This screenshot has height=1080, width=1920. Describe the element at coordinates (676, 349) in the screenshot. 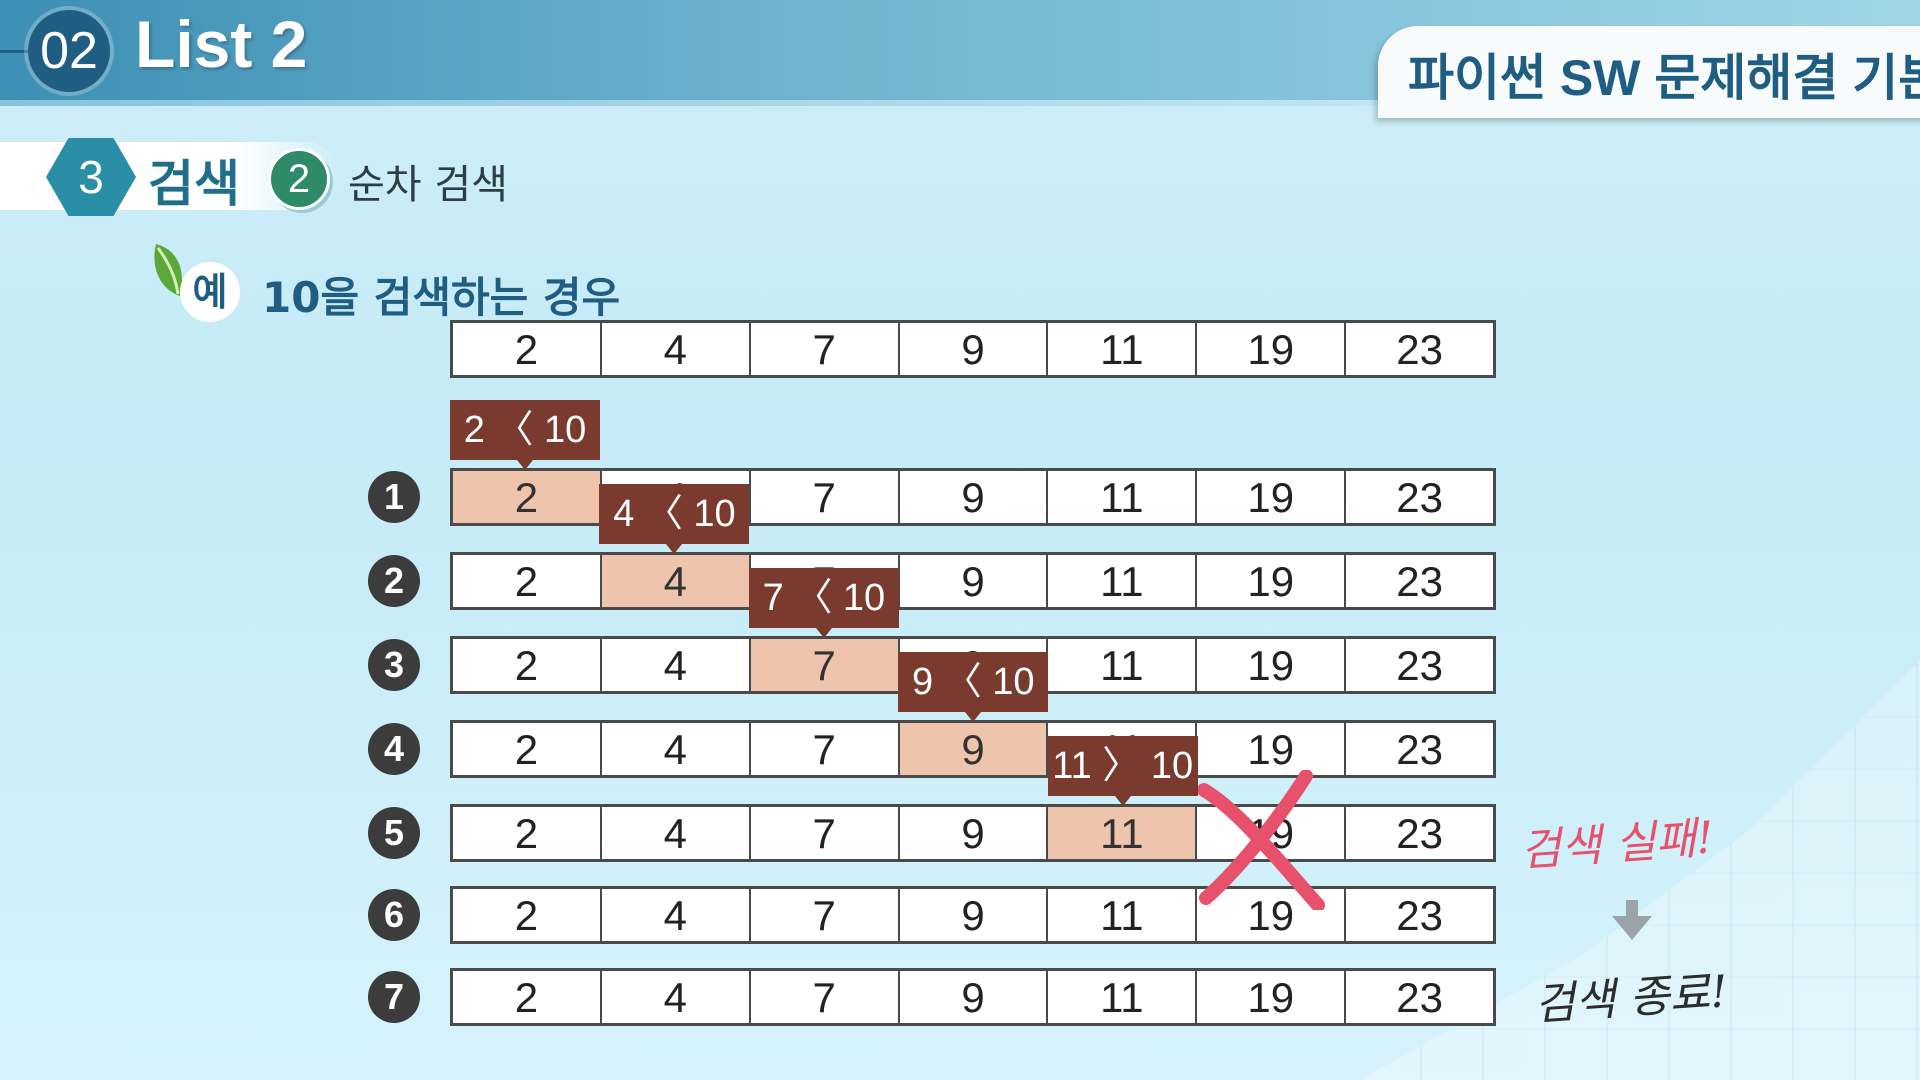

I see `array-cell: 4` at that location.